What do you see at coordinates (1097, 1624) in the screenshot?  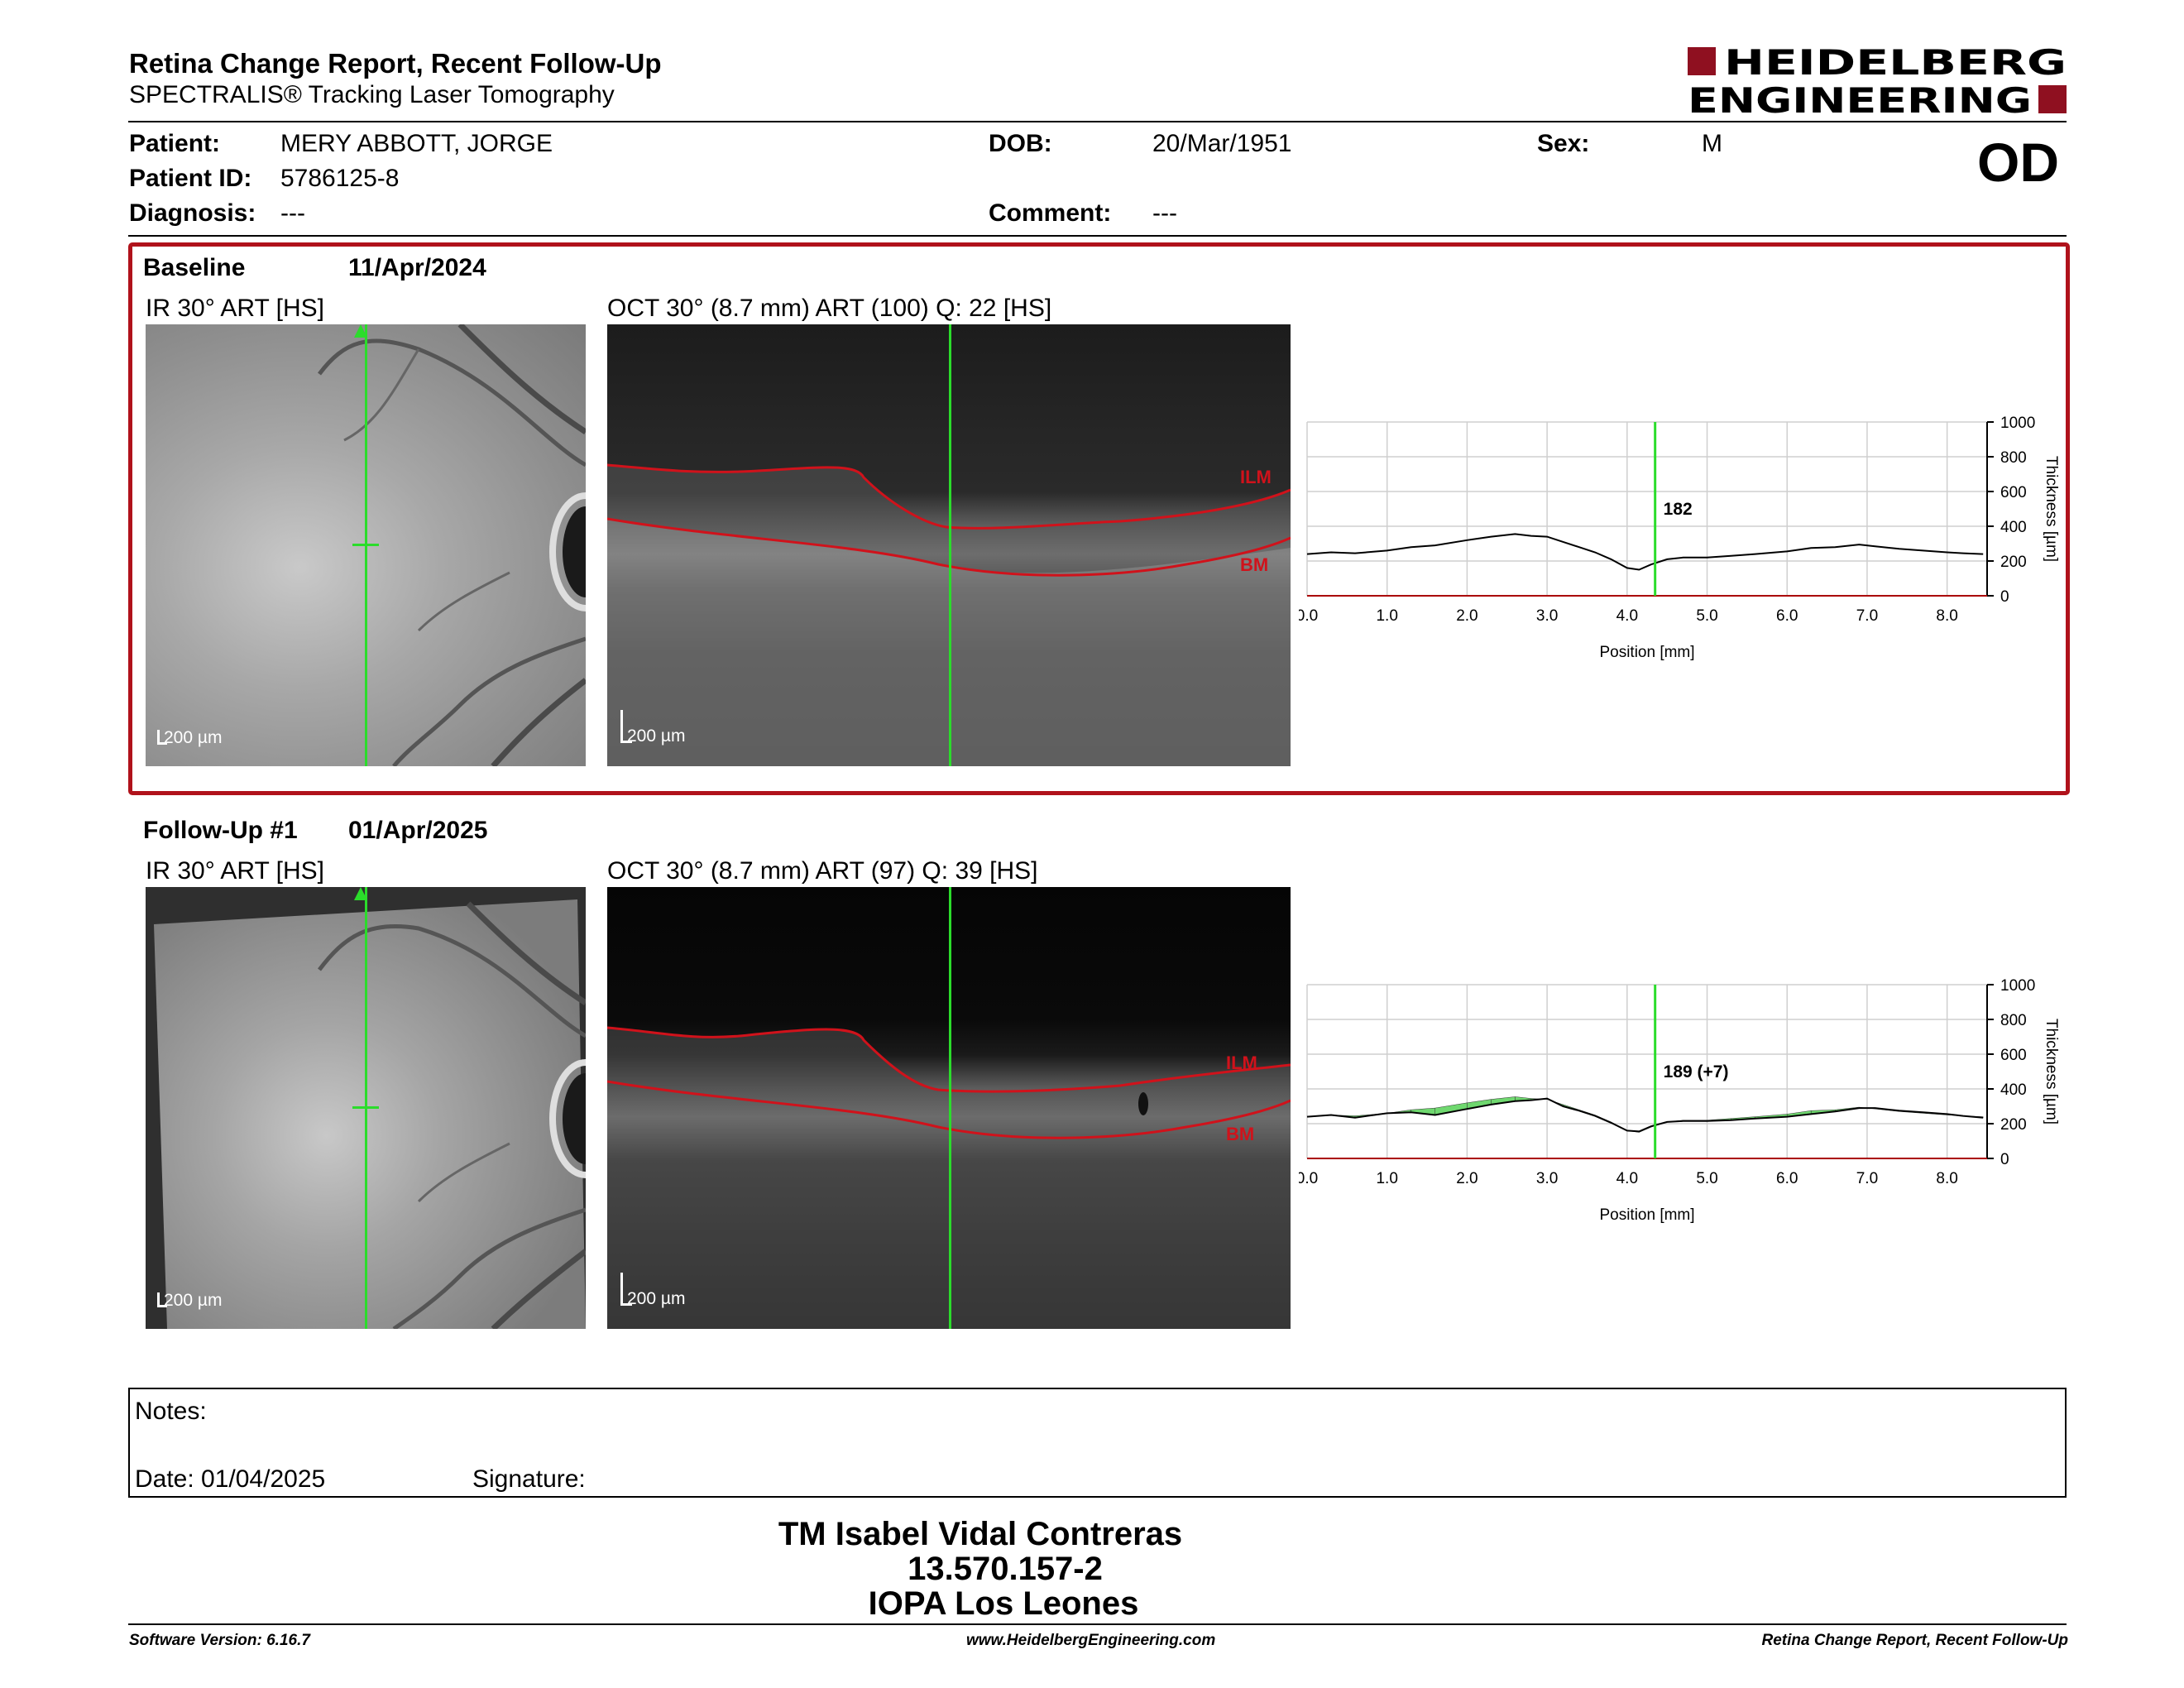 I see `footer-divider` at bounding box center [1097, 1624].